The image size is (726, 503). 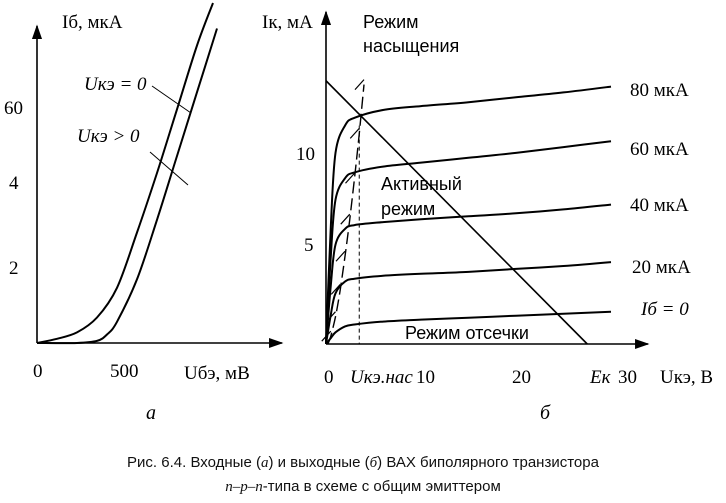 I want to click on curve-label-80uA: 80 мкА, so click(x=659, y=90).